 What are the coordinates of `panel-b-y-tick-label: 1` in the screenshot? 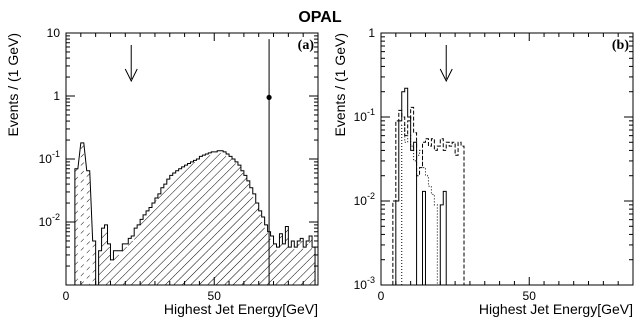 It's located at (371, 33).